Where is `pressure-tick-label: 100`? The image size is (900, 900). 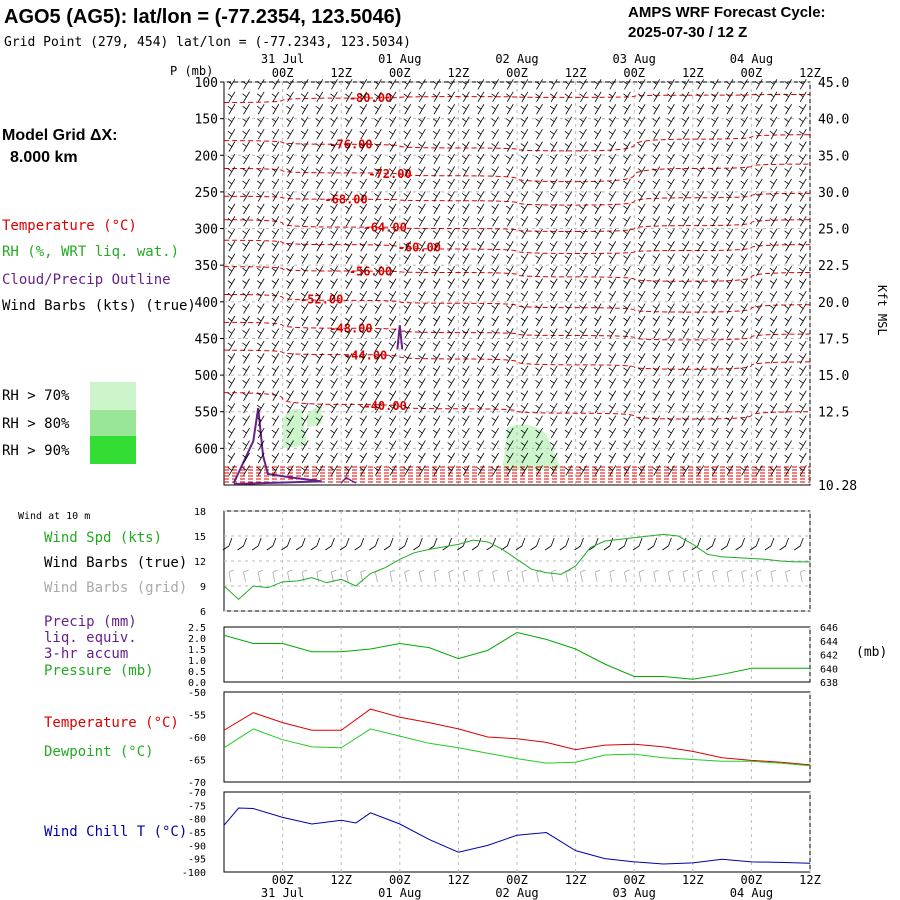
pressure-tick-label: 100 is located at coordinates (206, 83).